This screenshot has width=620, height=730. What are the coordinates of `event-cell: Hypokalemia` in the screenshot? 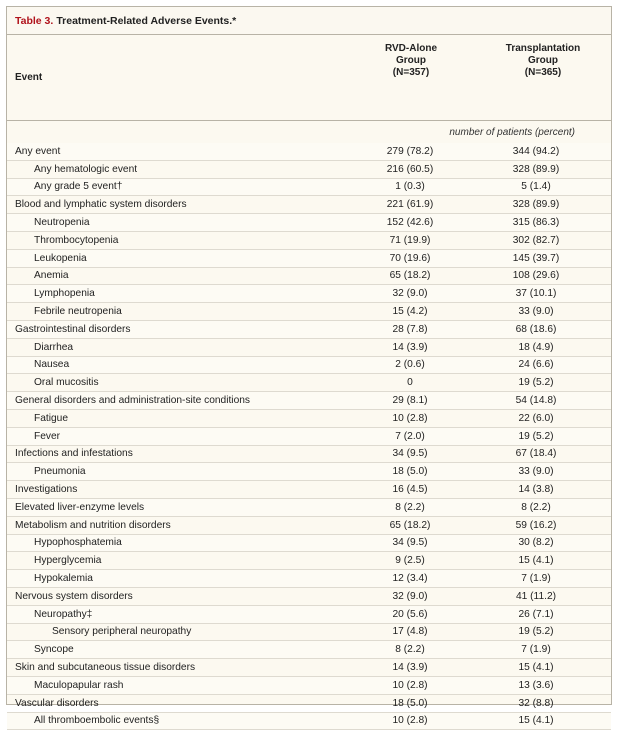 It's located at (177, 578).